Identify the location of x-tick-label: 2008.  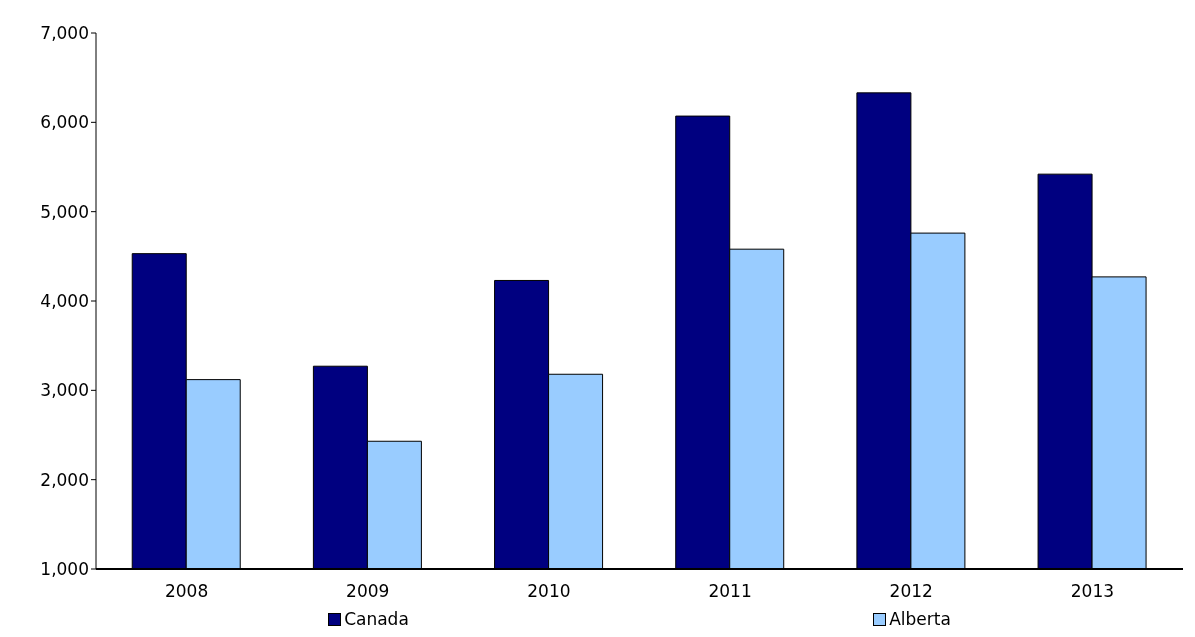
(186, 591).